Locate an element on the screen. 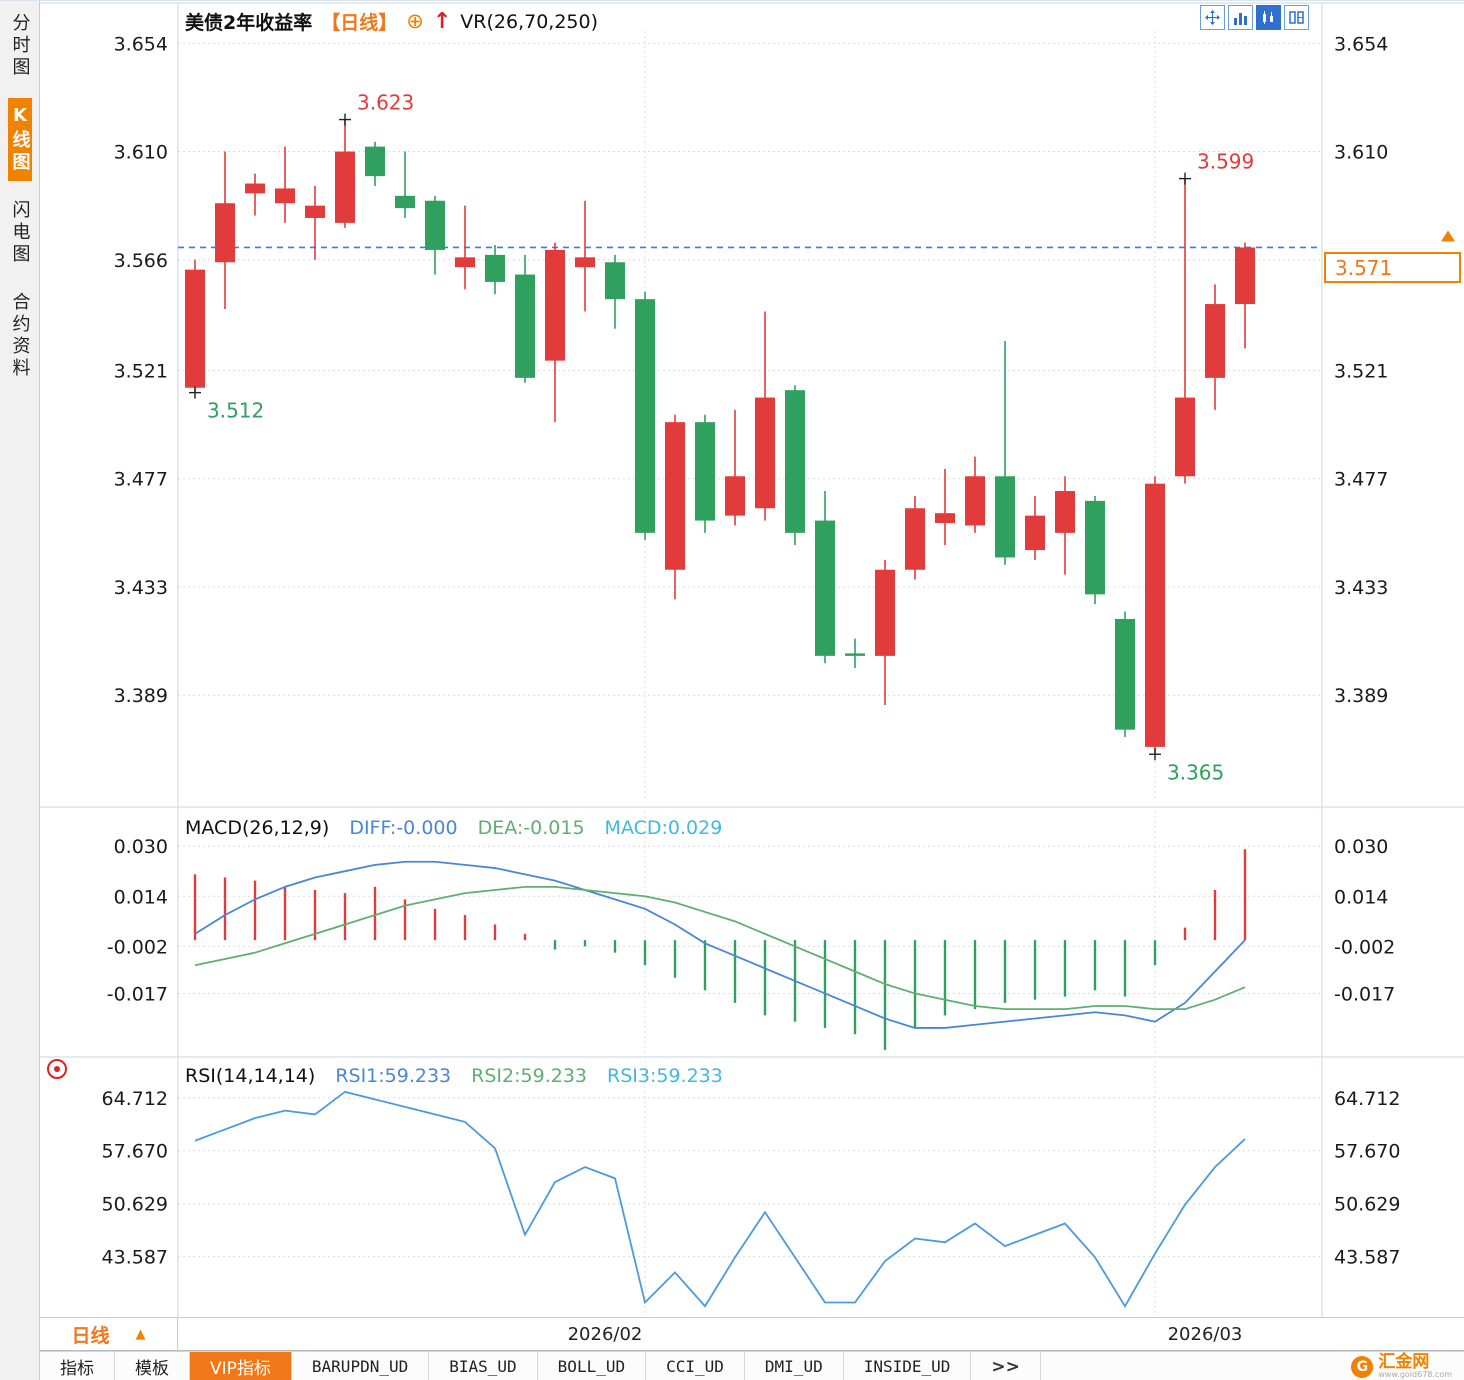 The height and width of the screenshot is (1380, 1464). pan-view-icon is located at coordinates (1212, 17).